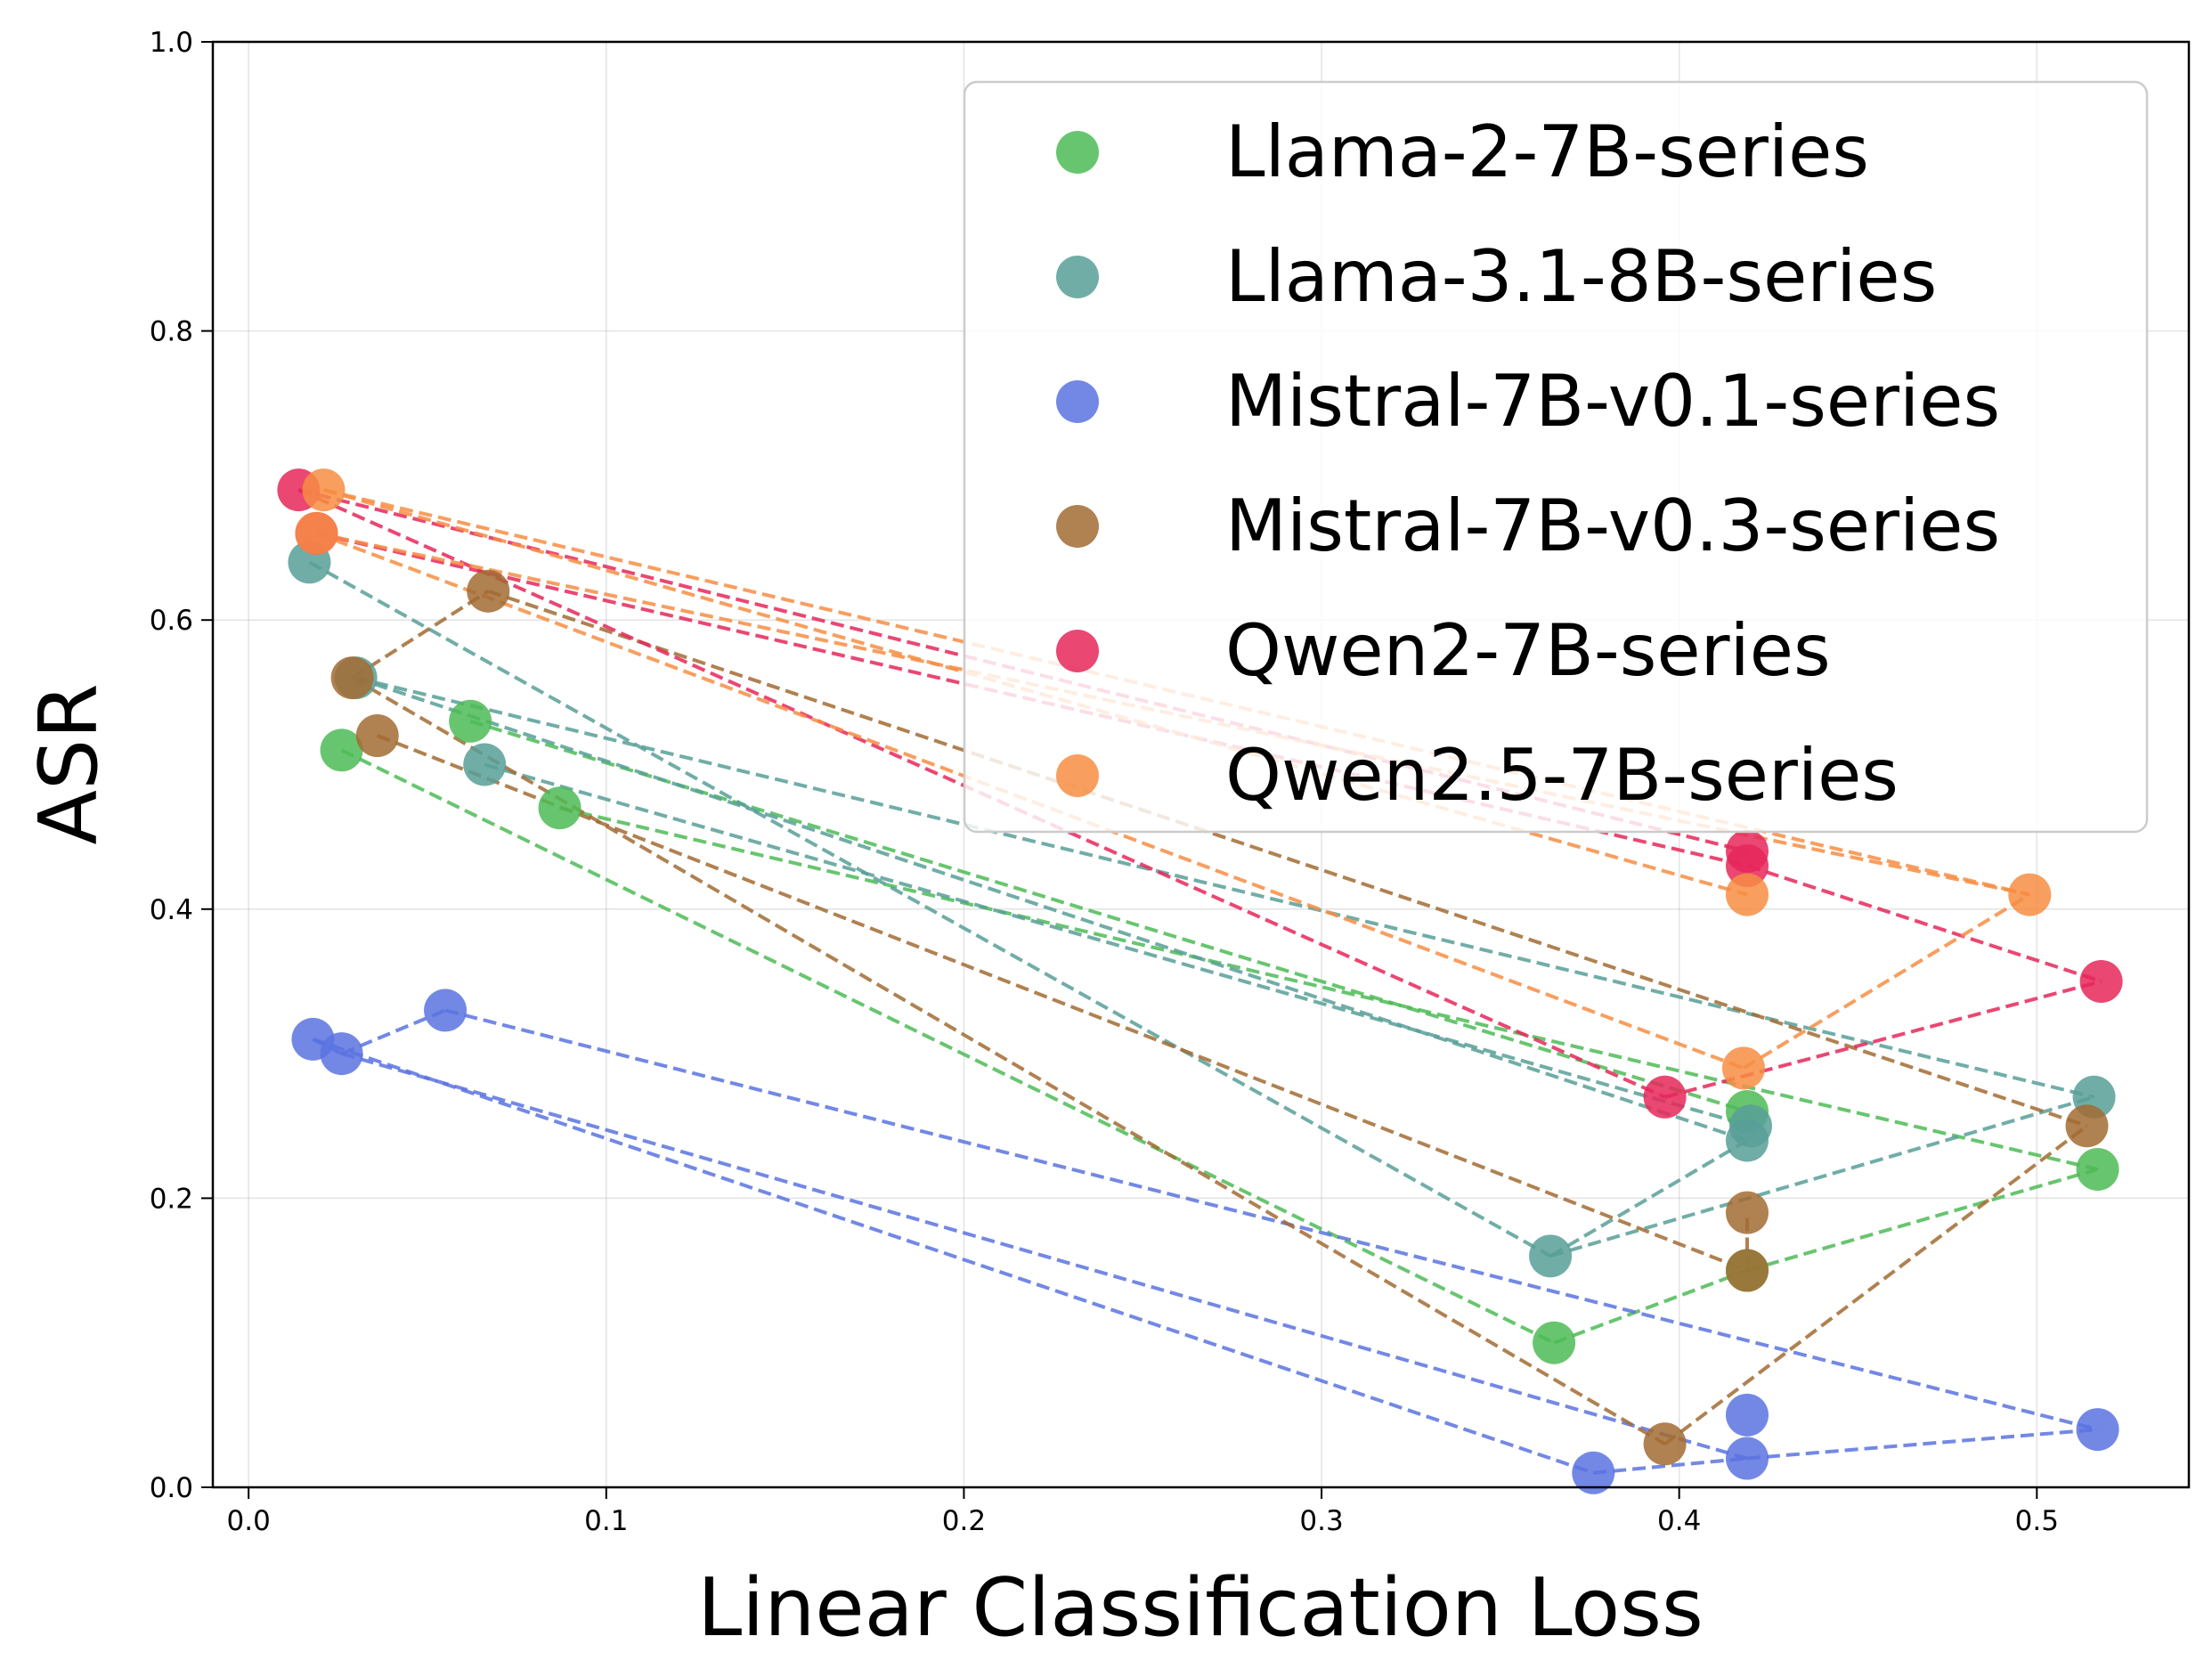  What do you see at coordinates (171, 621) in the screenshot?
I see `y-tick-label: 0.6` at bounding box center [171, 621].